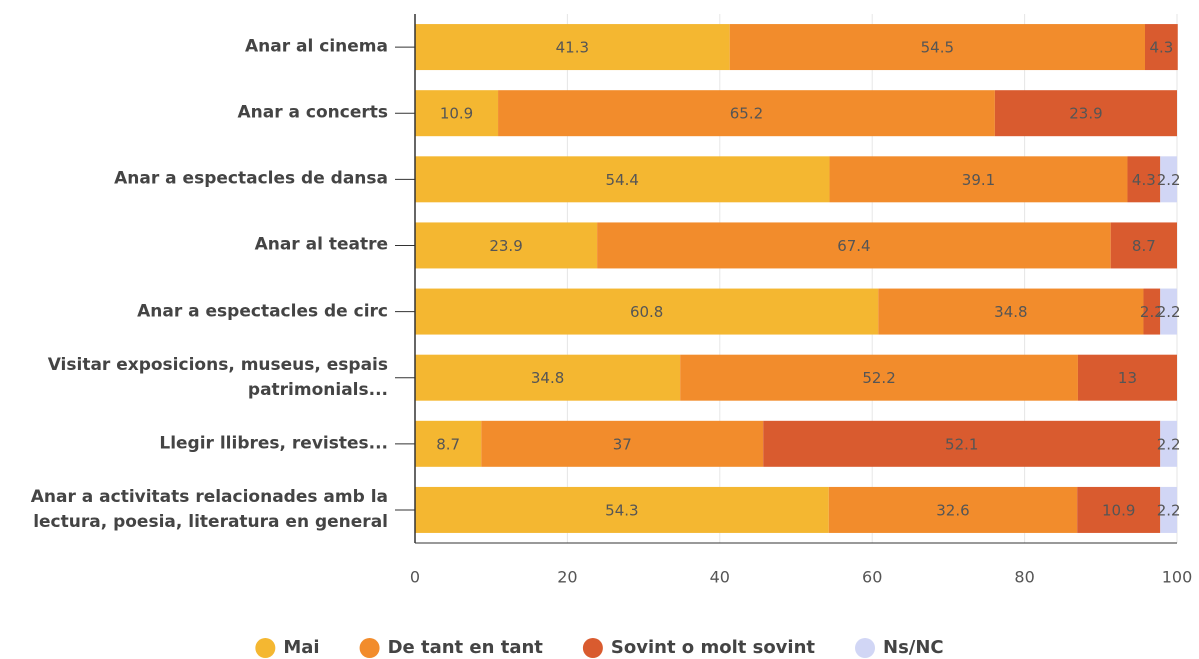 Image resolution: width=1199 pixels, height=659 pixels. I want to click on x-tick-label: 0, so click(415, 577).